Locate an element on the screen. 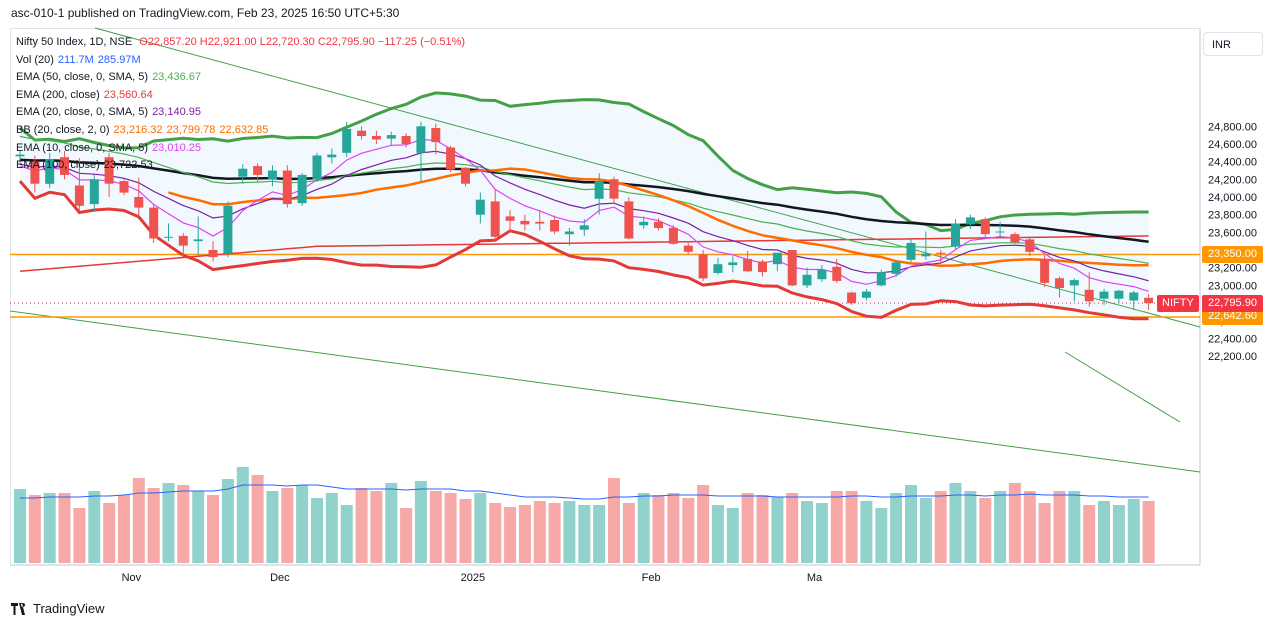 The width and height of the screenshot is (1281, 627). horizontal-line-price-tag: 23,350.00 is located at coordinates (1232, 254).